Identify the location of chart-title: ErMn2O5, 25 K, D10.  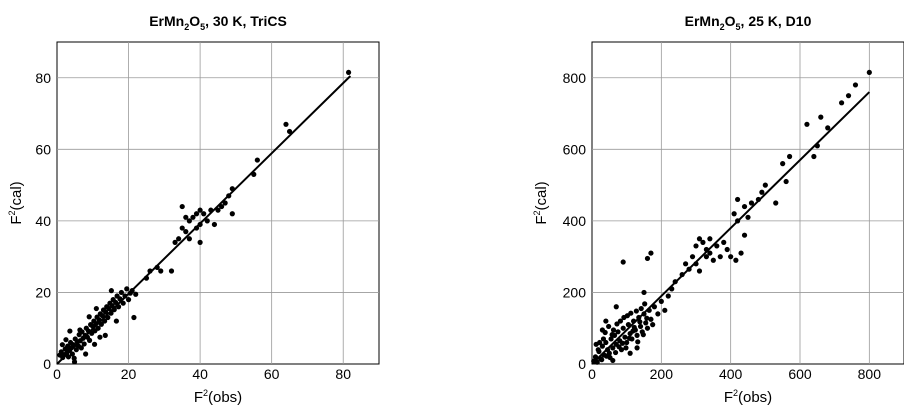
(748, 22).